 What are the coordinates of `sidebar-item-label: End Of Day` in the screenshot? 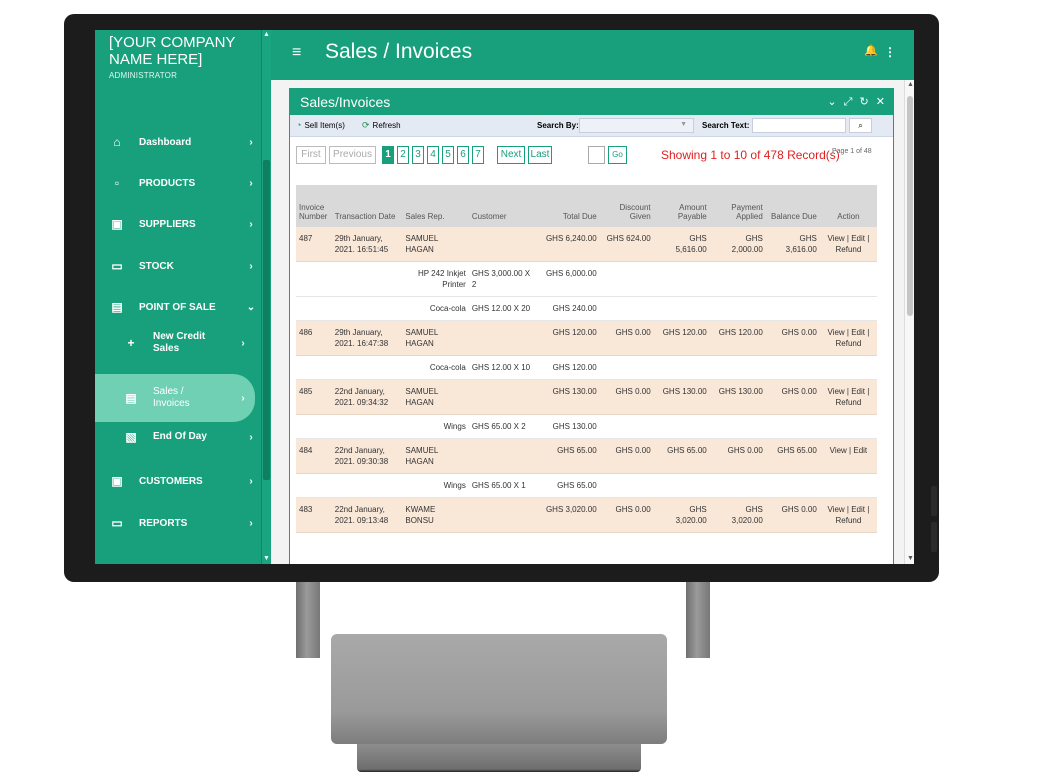 It's located at (180, 436).